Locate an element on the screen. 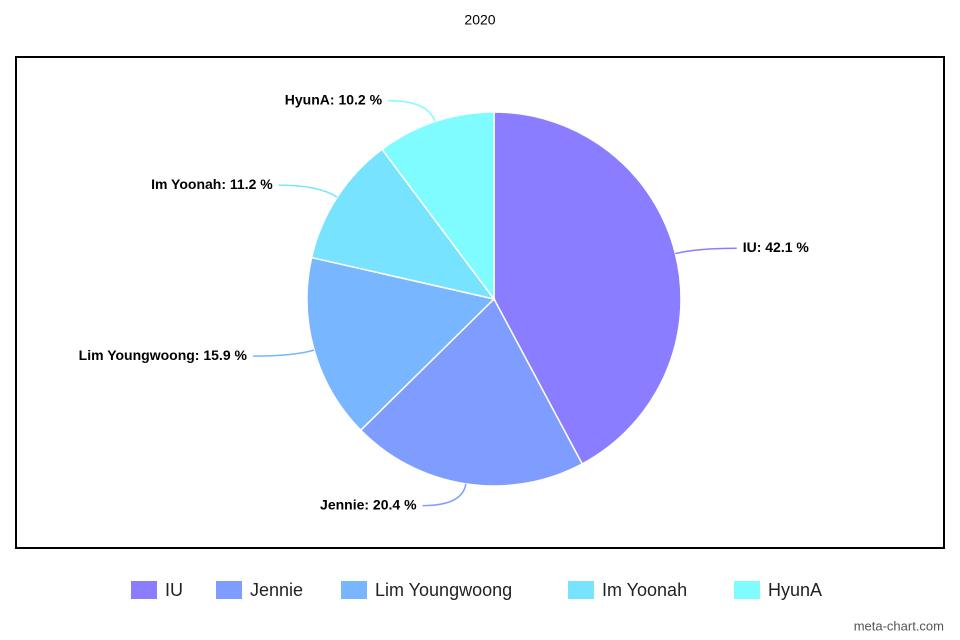 The height and width of the screenshot is (640, 960). watermark: meta-chart.com is located at coordinates (899, 625).